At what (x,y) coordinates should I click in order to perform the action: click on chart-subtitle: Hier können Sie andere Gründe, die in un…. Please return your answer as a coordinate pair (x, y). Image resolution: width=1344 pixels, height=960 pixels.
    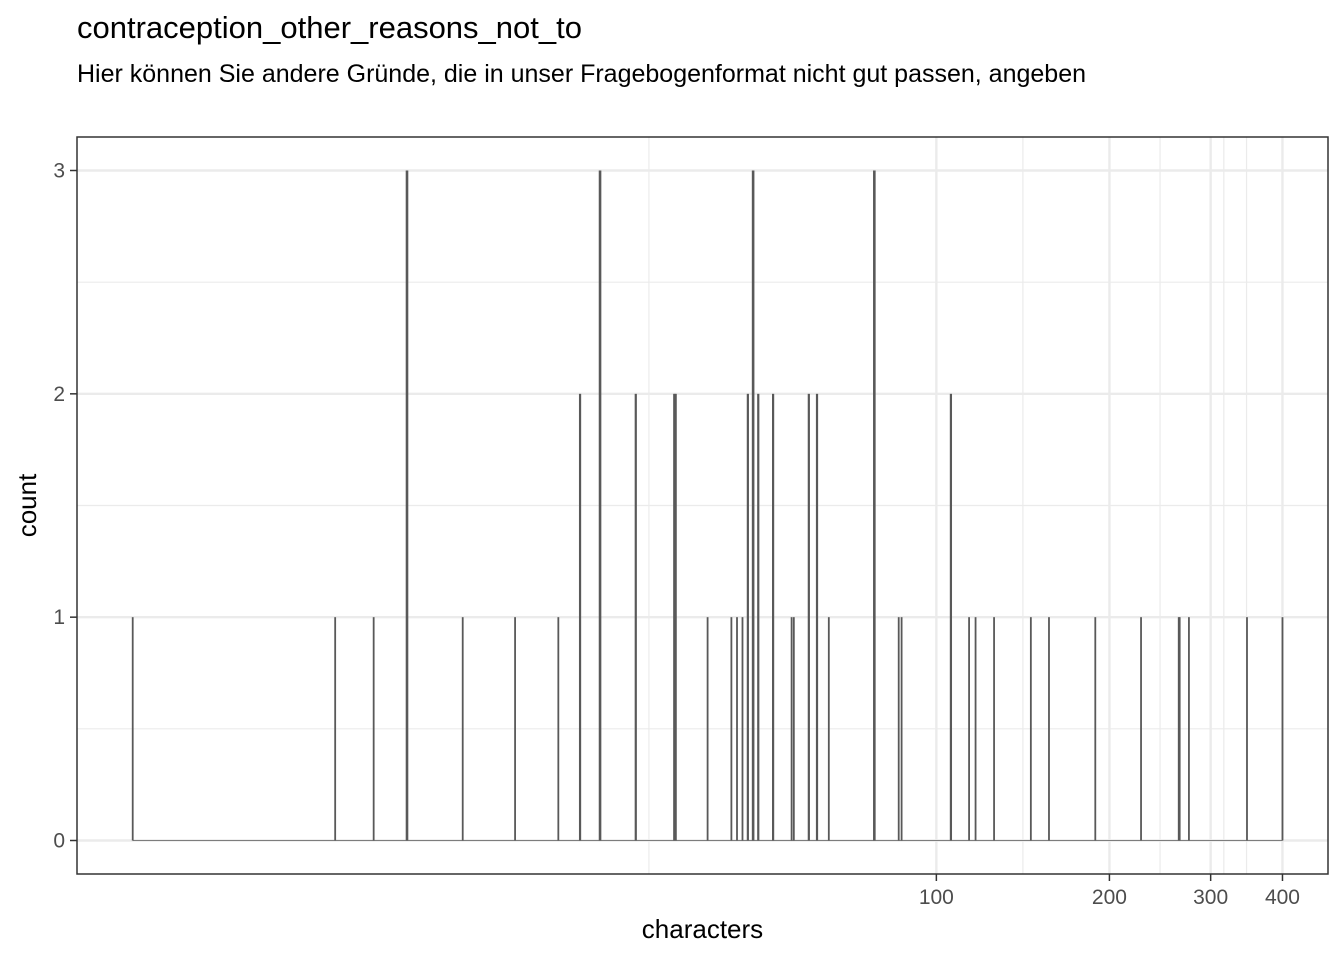
    Looking at the image, I should click on (581, 74).